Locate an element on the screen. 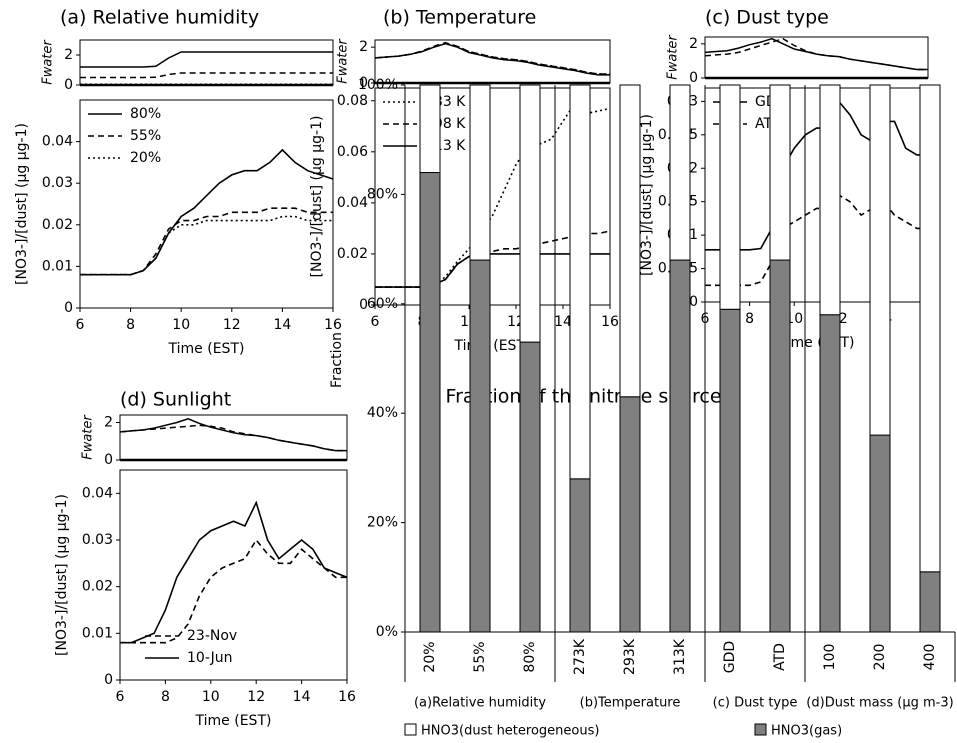 The width and height of the screenshot is (957, 743). legend-label: 55% is located at coordinates (145, 136).